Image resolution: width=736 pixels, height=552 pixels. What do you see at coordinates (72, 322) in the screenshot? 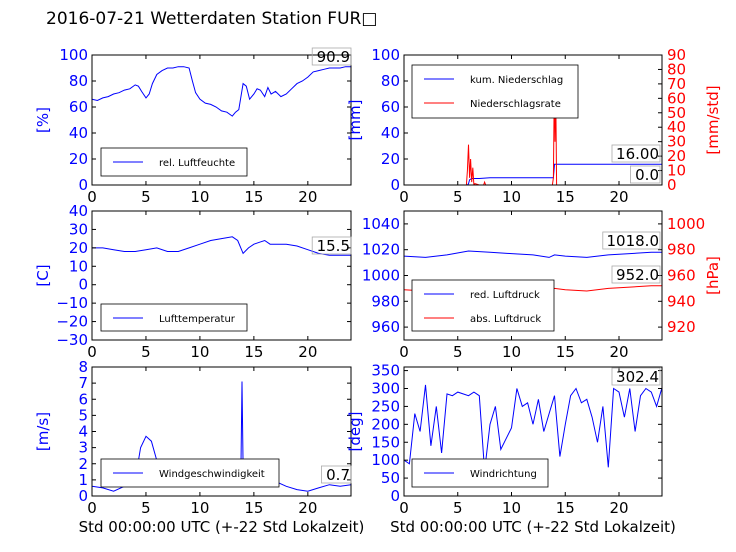
I see `y-tick-label: −20` at bounding box center [72, 322].